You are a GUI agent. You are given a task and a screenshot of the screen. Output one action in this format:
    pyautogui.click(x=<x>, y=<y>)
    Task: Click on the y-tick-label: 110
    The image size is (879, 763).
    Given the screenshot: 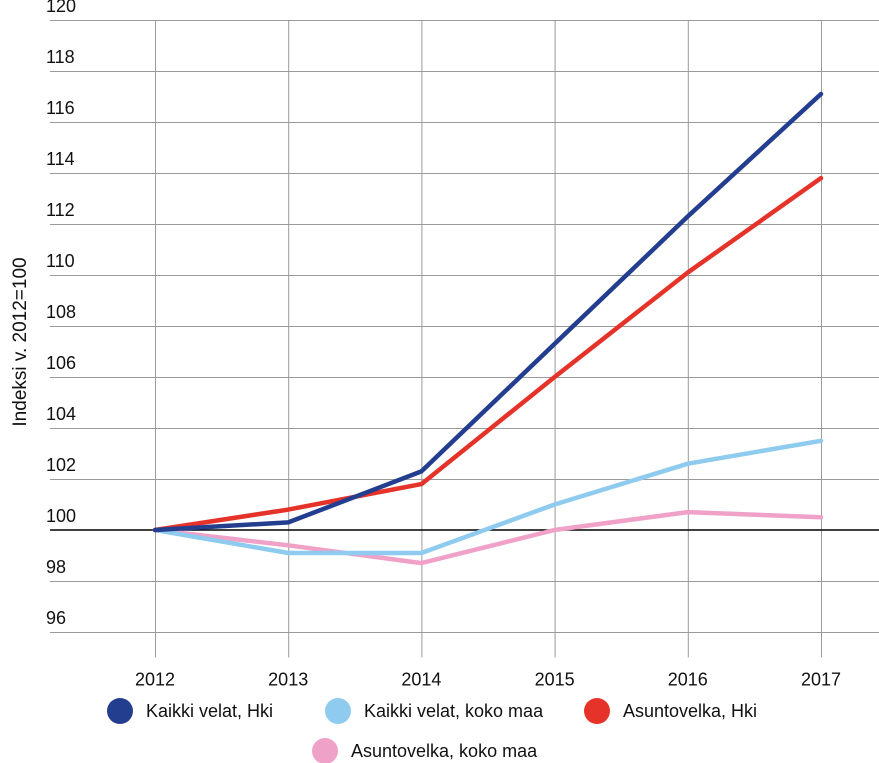 What is the action you would take?
    pyautogui.click(x=60, y=261)
    